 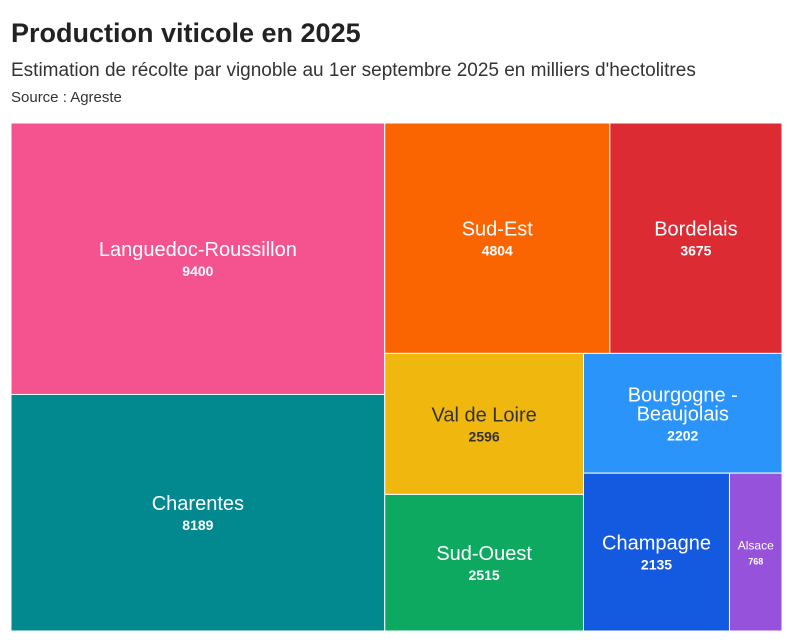 I want to click on treemap-rect-sud-ouest, so click(x=484, y=562).